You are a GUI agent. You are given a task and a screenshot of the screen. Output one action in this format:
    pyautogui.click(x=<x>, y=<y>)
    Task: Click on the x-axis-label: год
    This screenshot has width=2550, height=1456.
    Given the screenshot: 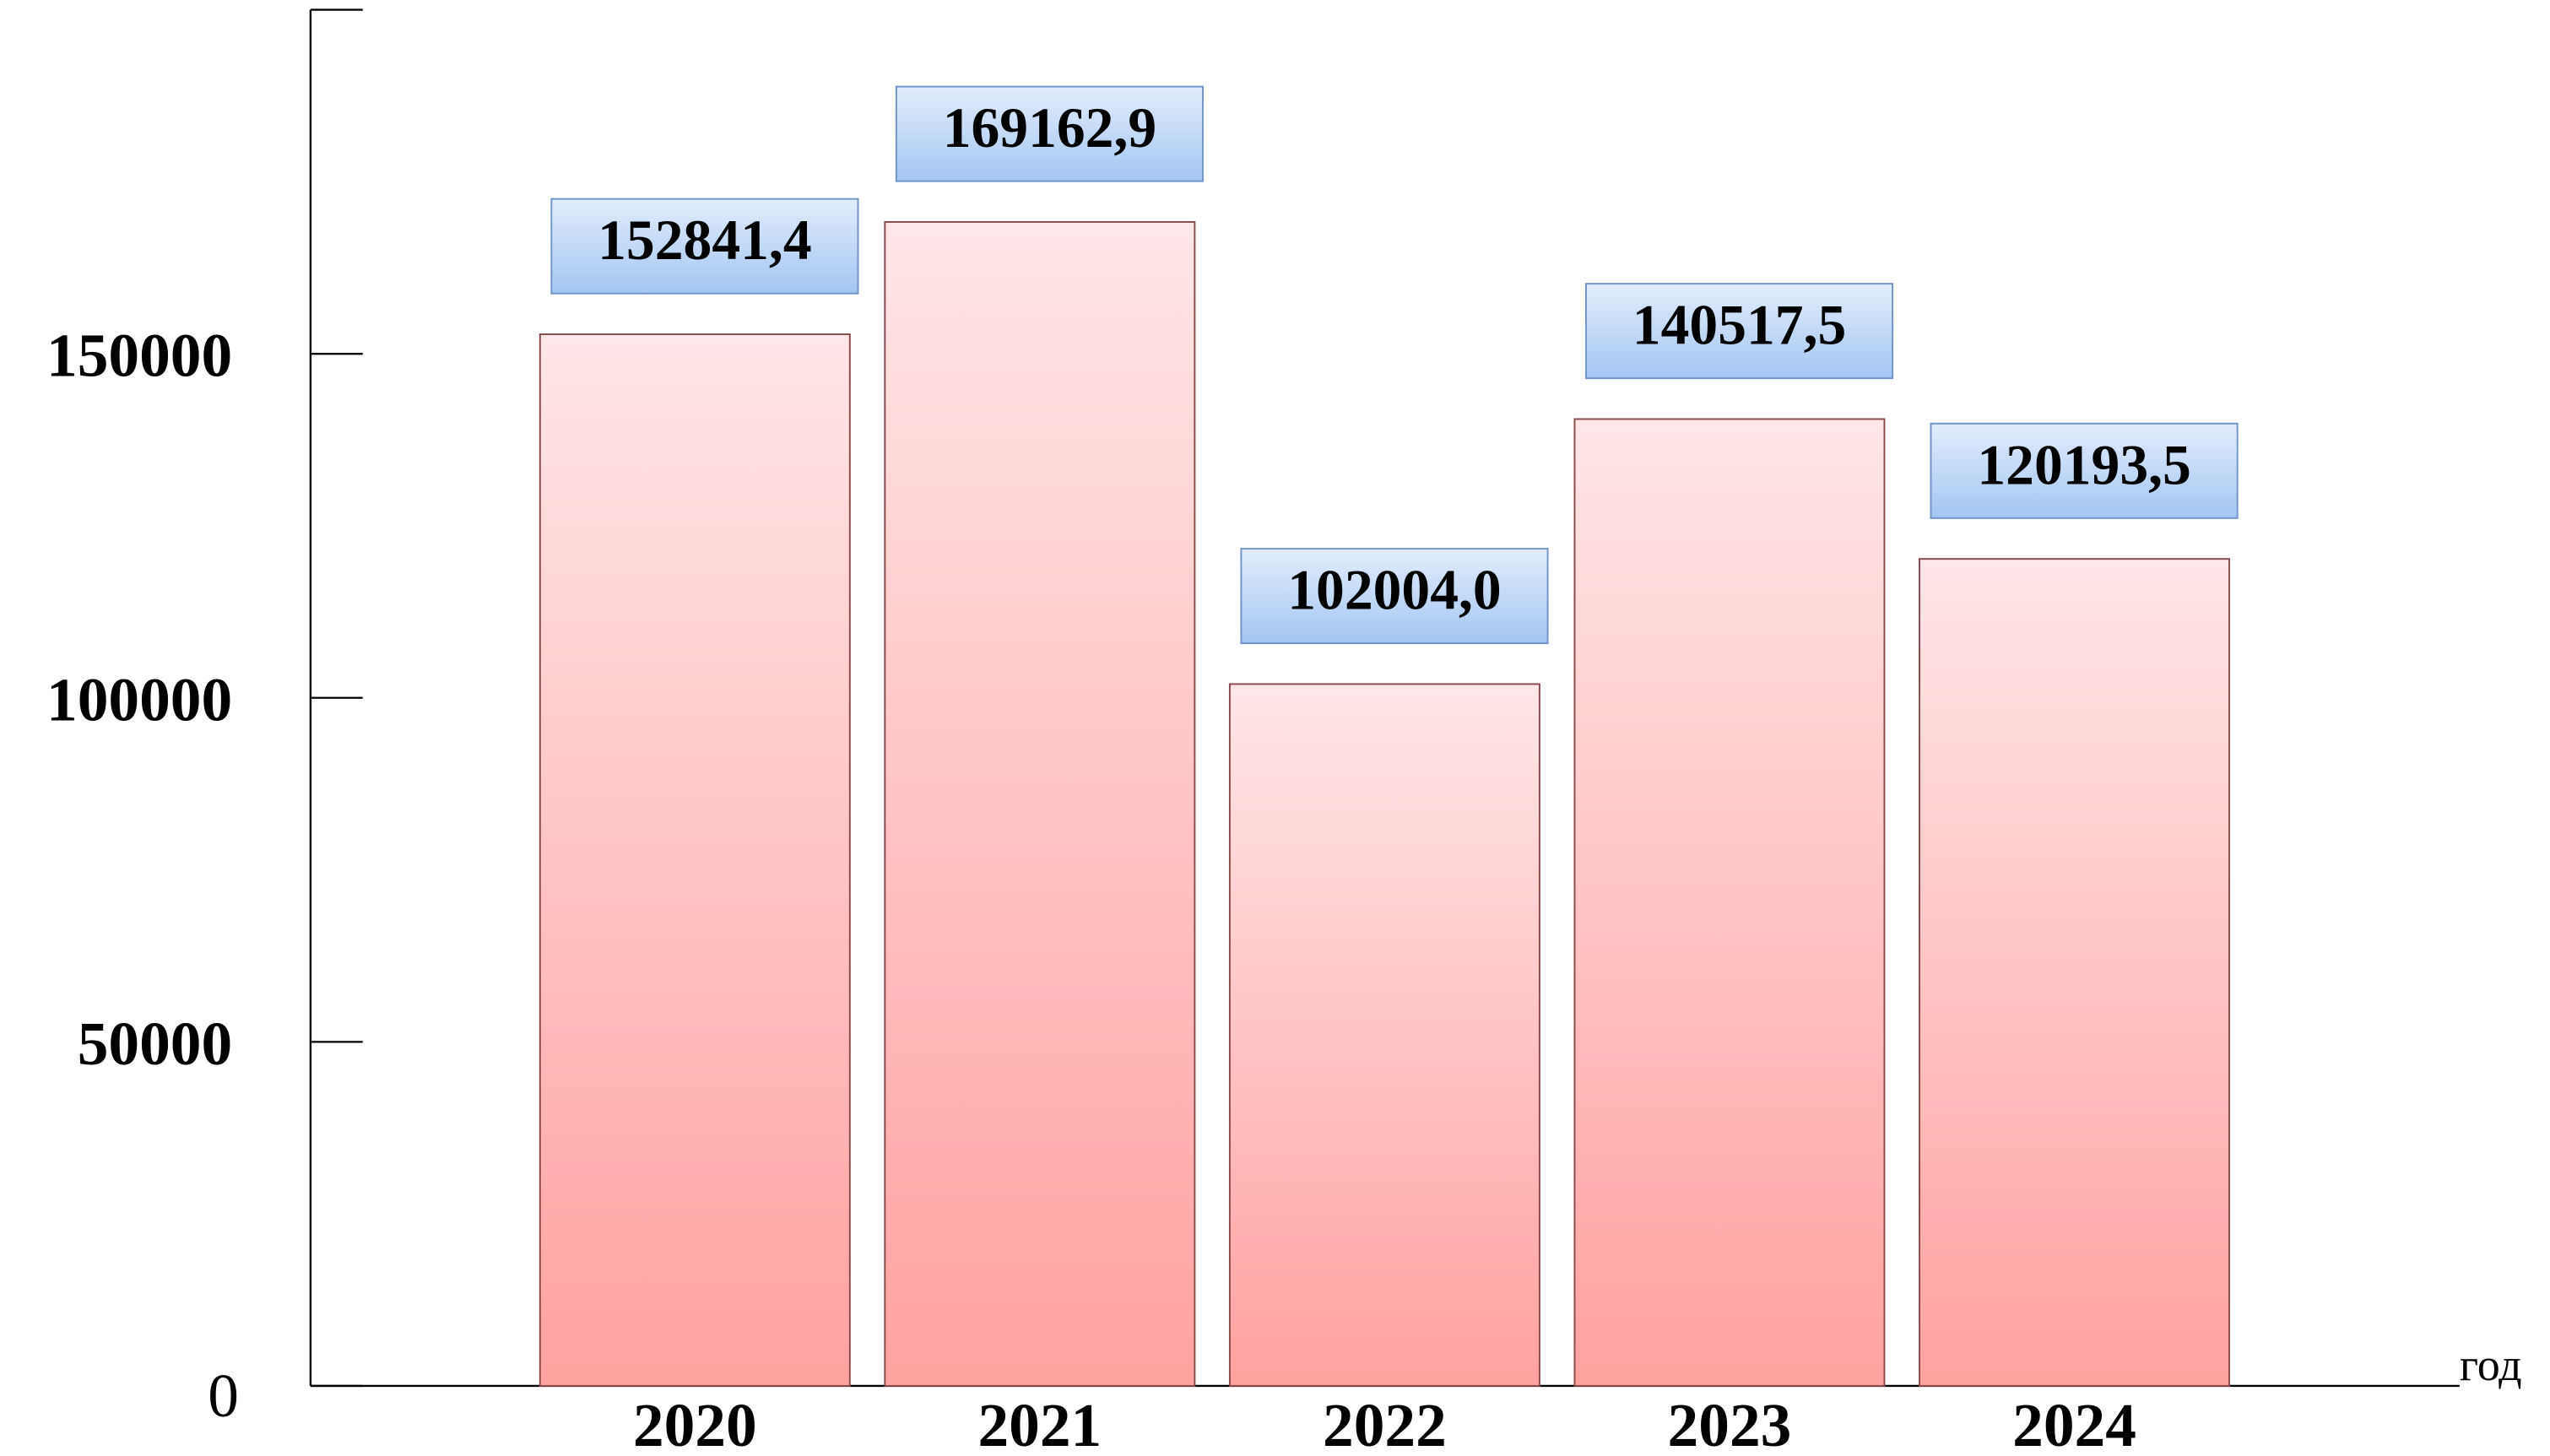 What is the action you would take?
    pyautogui.click(x=2491, y=1365)
    